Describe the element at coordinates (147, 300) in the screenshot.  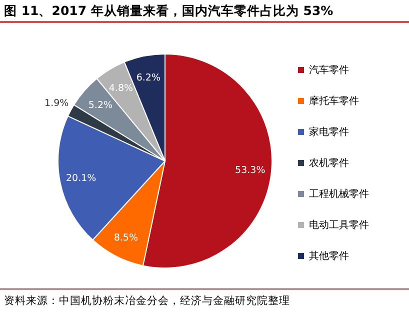
I see `text: 资料来源：中国机协粉末冶金分会，经济与金融研究院整理` at that location.